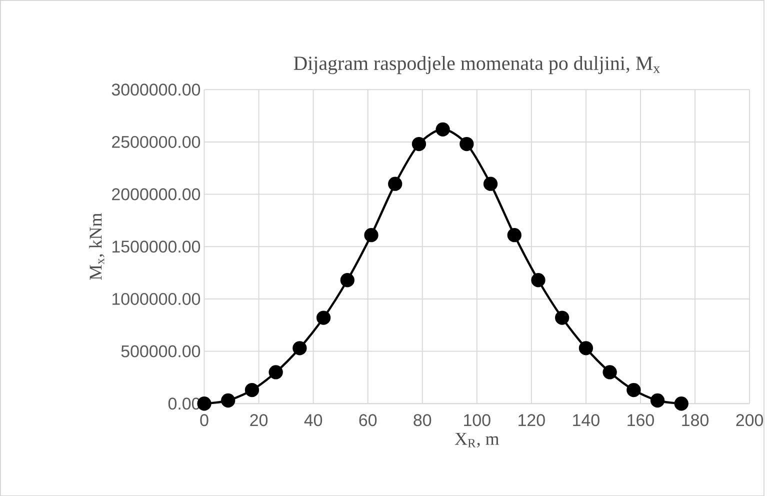 The width and height of the screenshot is (767, 496). I want to click on x-tick-label: 180, so click(695, 420).